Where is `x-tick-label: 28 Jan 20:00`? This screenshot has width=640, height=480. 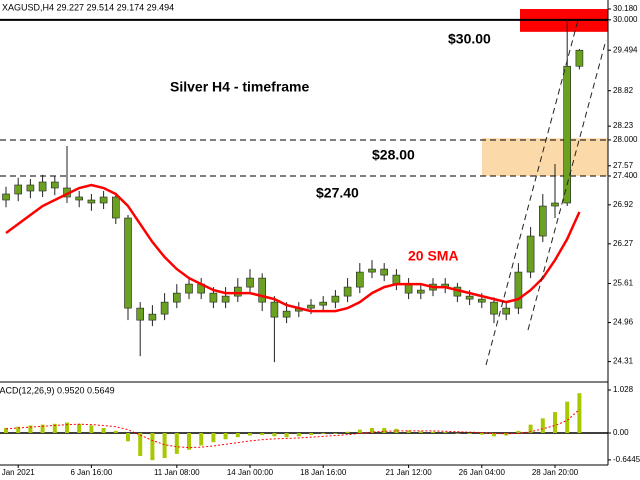
x-tick-label: 28 Jan 20:00 is located at coordinates (555, 472).